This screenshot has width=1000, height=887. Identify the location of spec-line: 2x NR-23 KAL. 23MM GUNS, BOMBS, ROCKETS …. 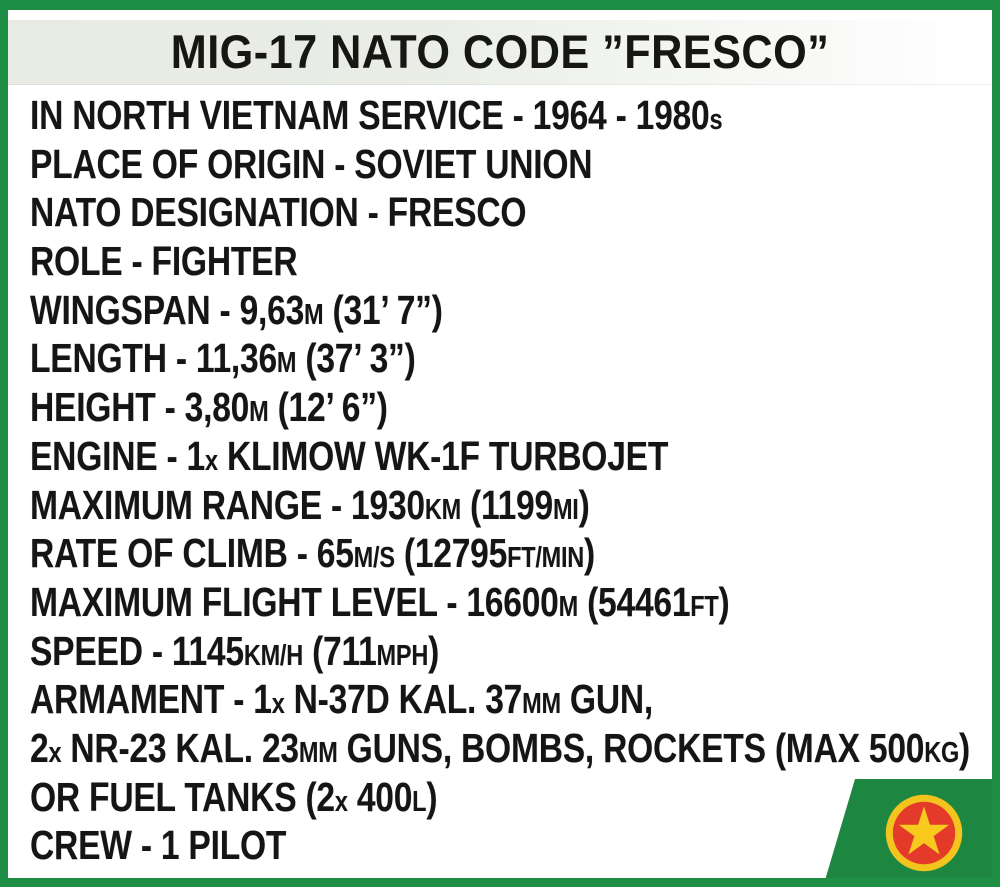
(500, 747).